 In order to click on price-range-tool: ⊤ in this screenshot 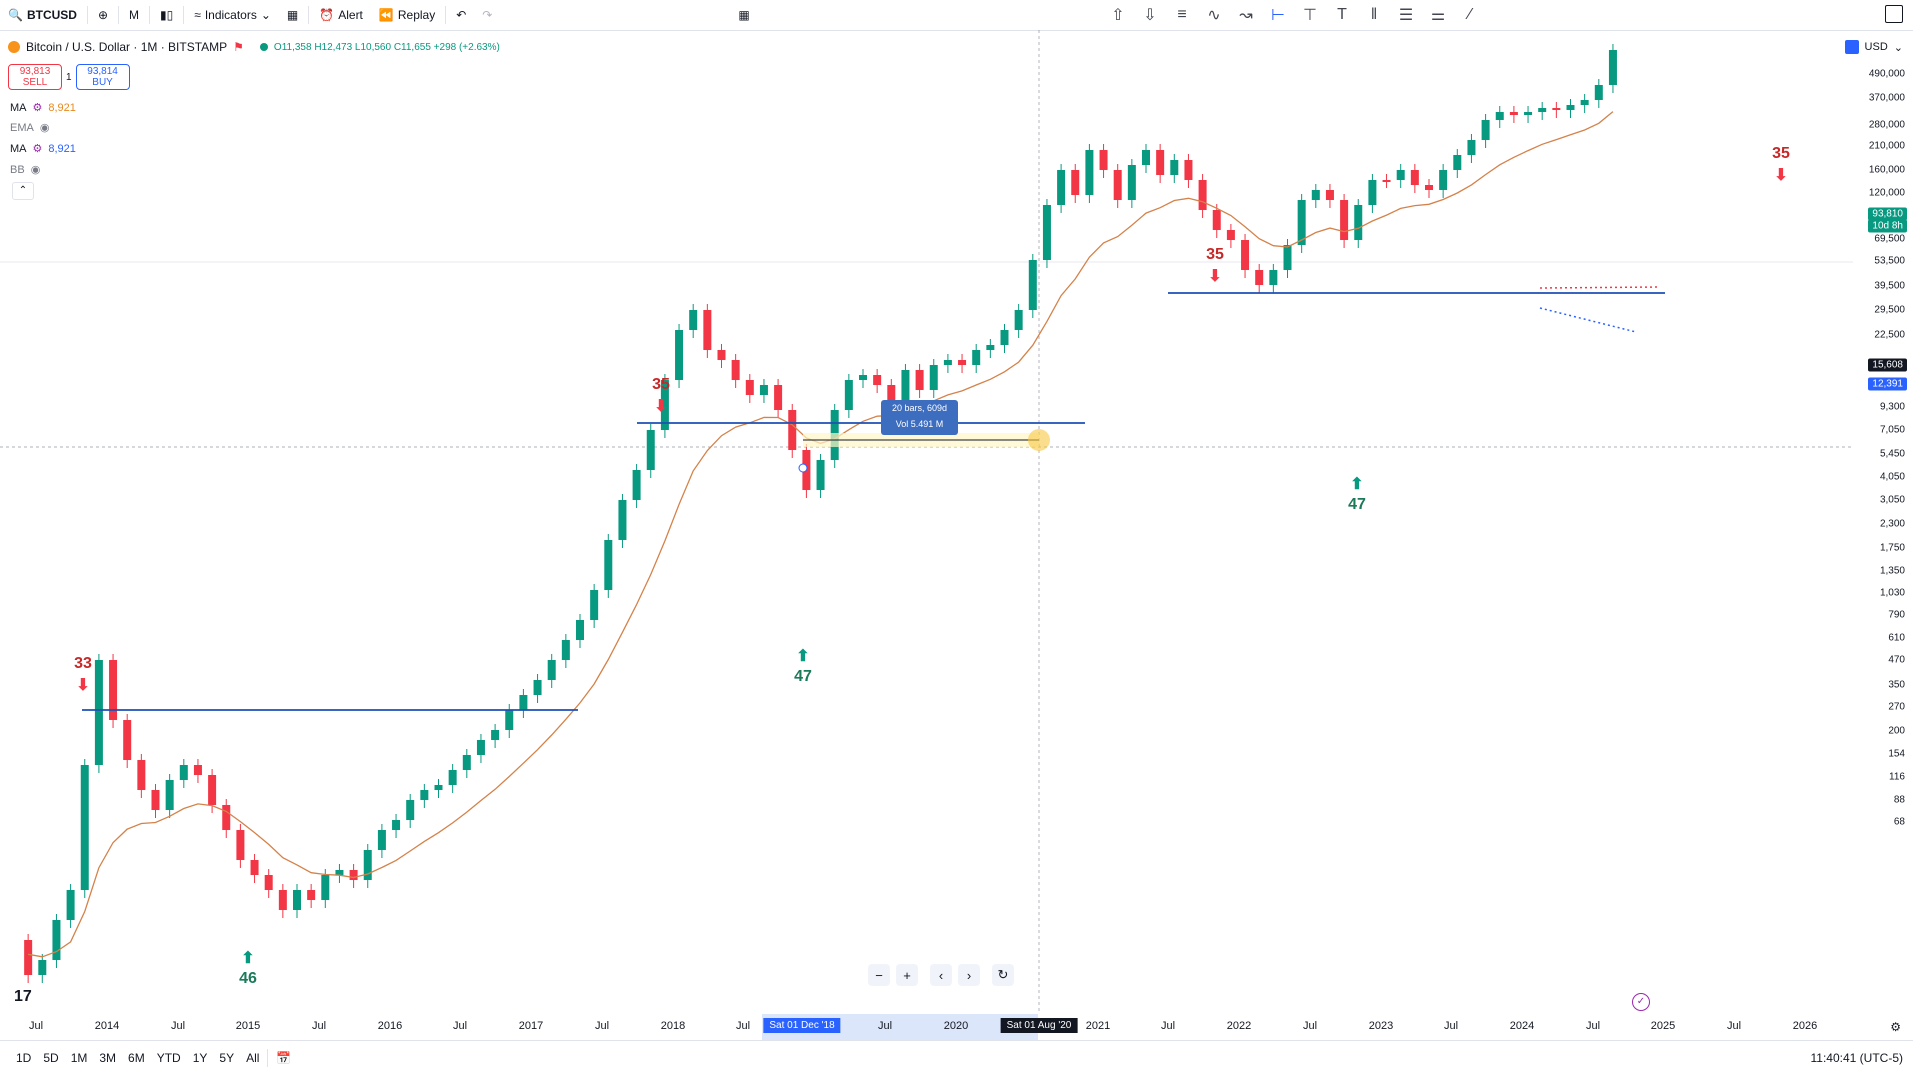, I will do `click(1310, 15)`.